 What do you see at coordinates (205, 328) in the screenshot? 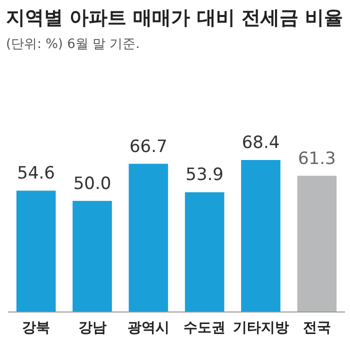
I see `x-tick-label: 수도권` at bounding box center [205, 328].